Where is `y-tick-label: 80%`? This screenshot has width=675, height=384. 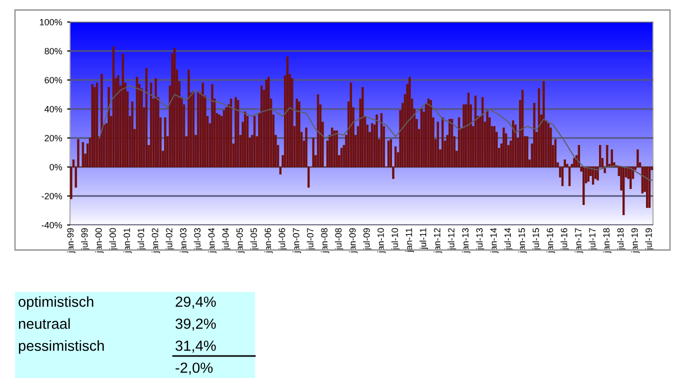
y-tick-label: 80% is located at coordinates (53, 51).